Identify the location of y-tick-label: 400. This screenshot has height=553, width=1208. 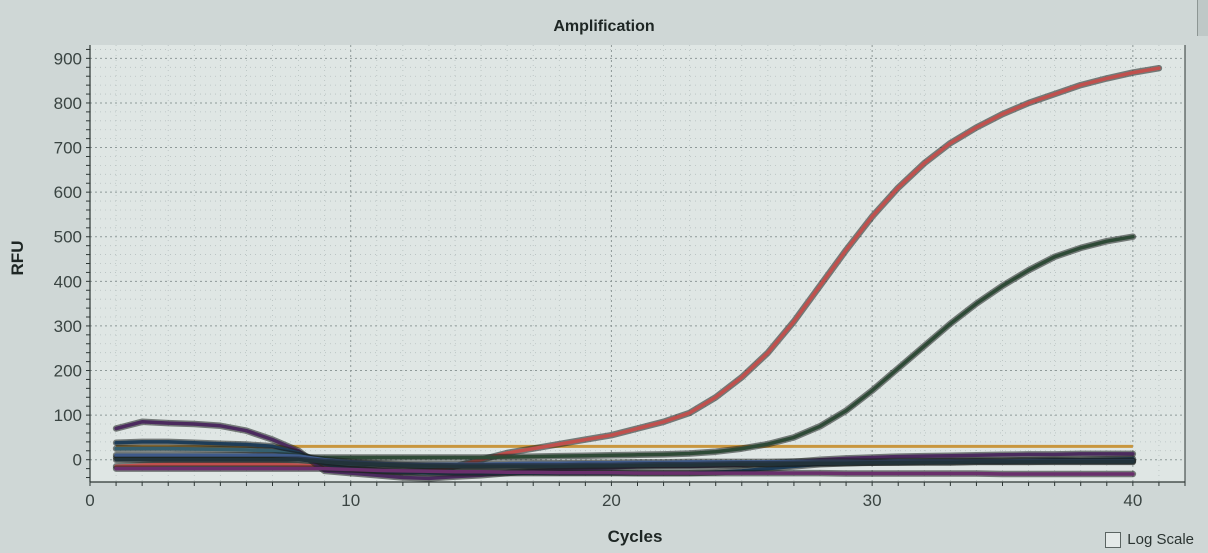
(68, 281).